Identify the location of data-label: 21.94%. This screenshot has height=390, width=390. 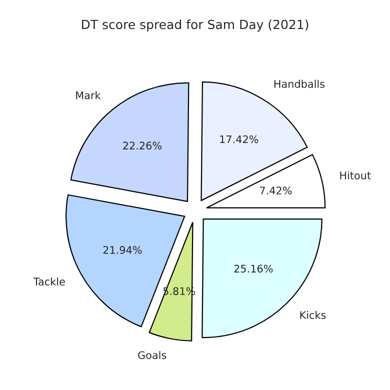
(122, 250).